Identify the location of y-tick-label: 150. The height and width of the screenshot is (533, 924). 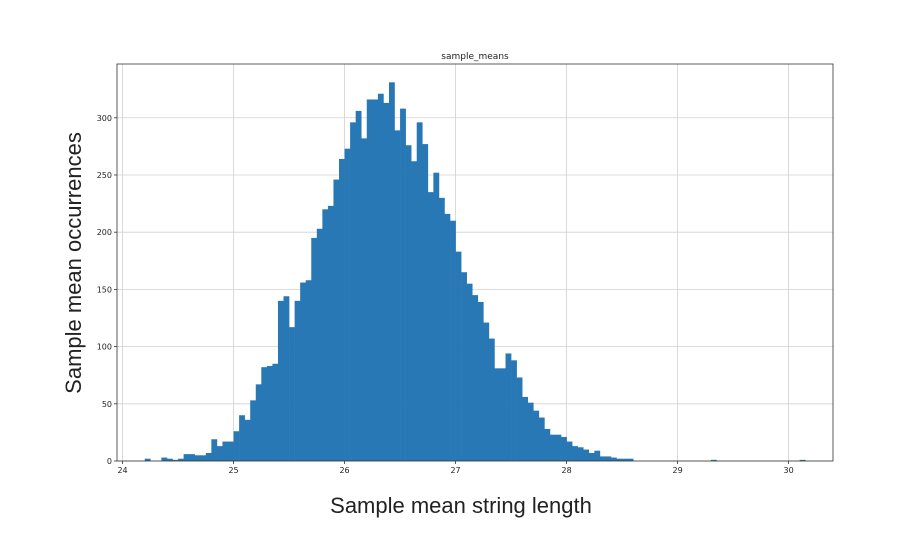
(104, 289).